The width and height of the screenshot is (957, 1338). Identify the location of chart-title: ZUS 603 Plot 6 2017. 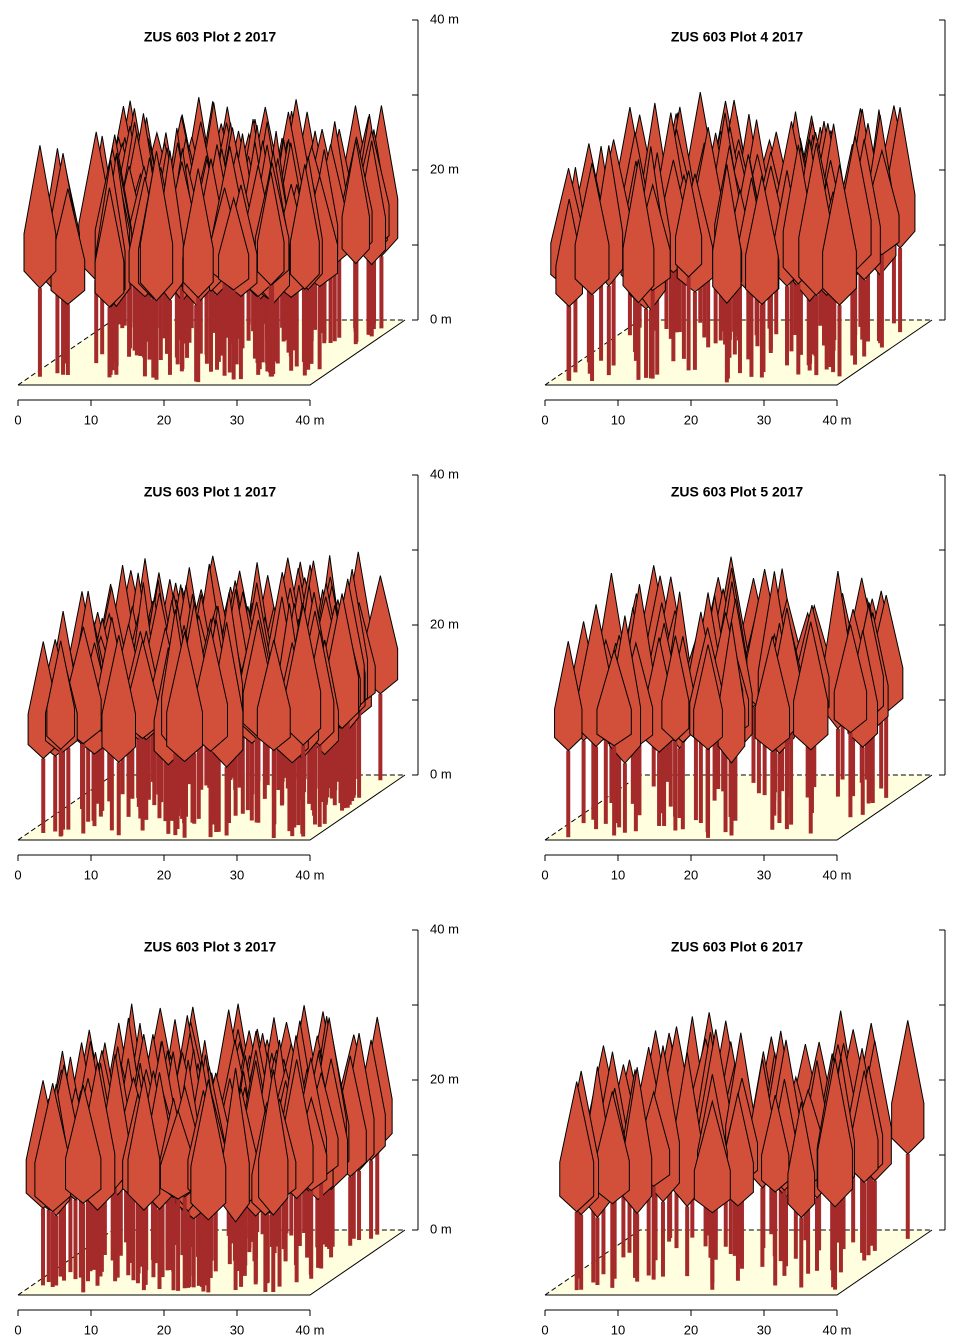
(737, 947).